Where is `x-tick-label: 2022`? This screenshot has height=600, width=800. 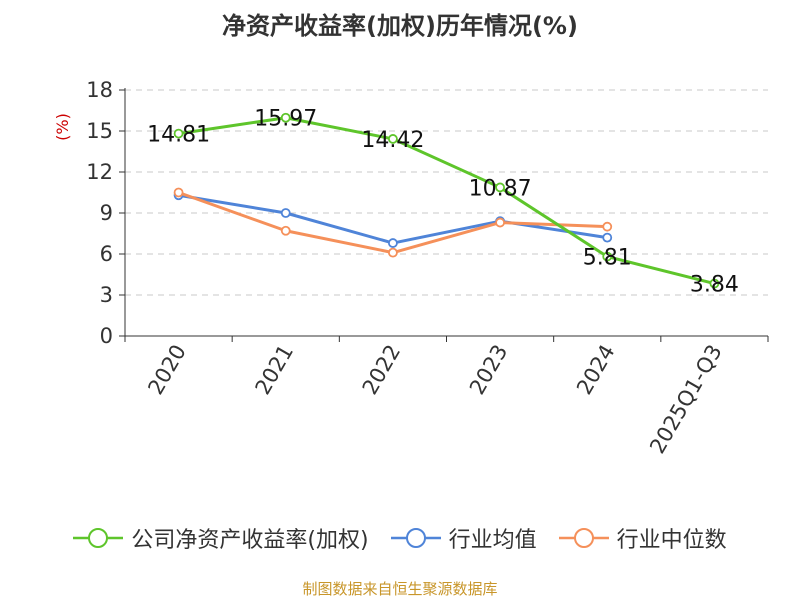 x-tick-label: 2022 is located at coordinates (382, 370).